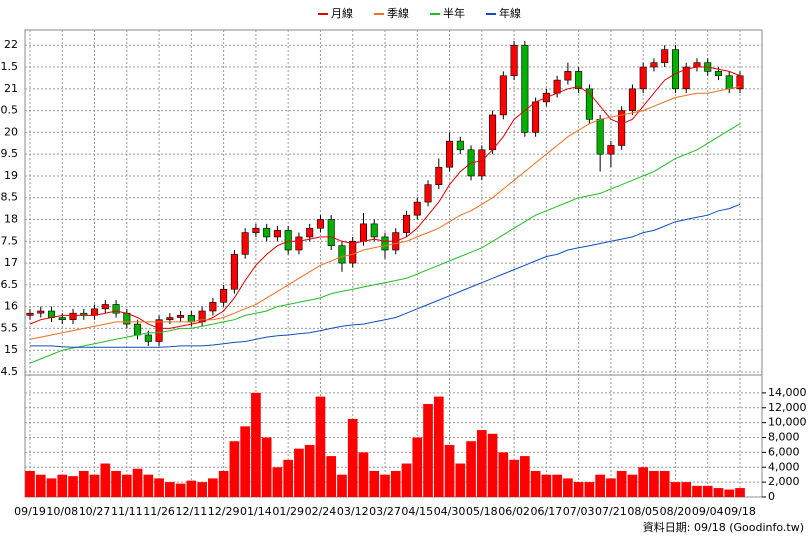 The height and width of the screenshot is (540, 808). I want to click on y-tick-label: 22, so click(11, 44).